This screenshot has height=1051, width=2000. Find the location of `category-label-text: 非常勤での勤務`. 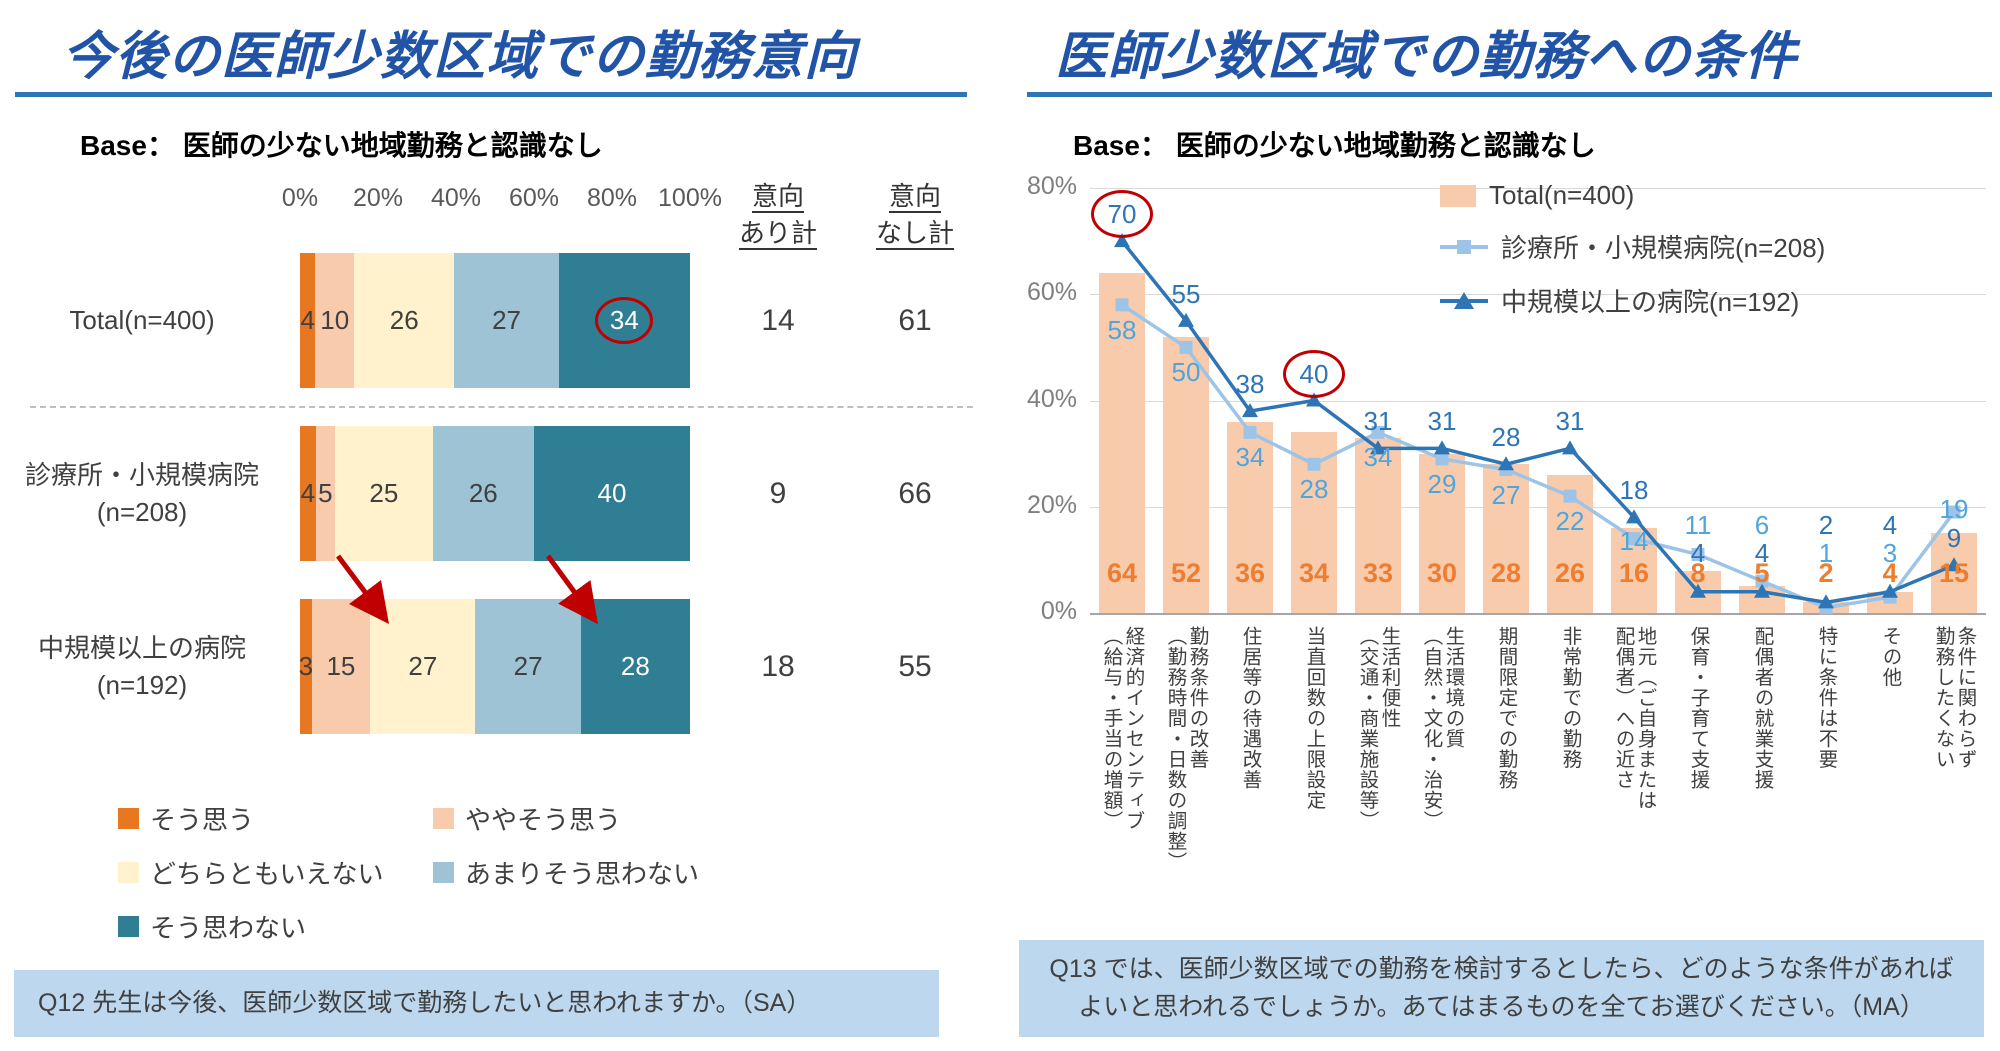

category-label-text: 非常勤での勤務 is located at coordinates (1570, 698).